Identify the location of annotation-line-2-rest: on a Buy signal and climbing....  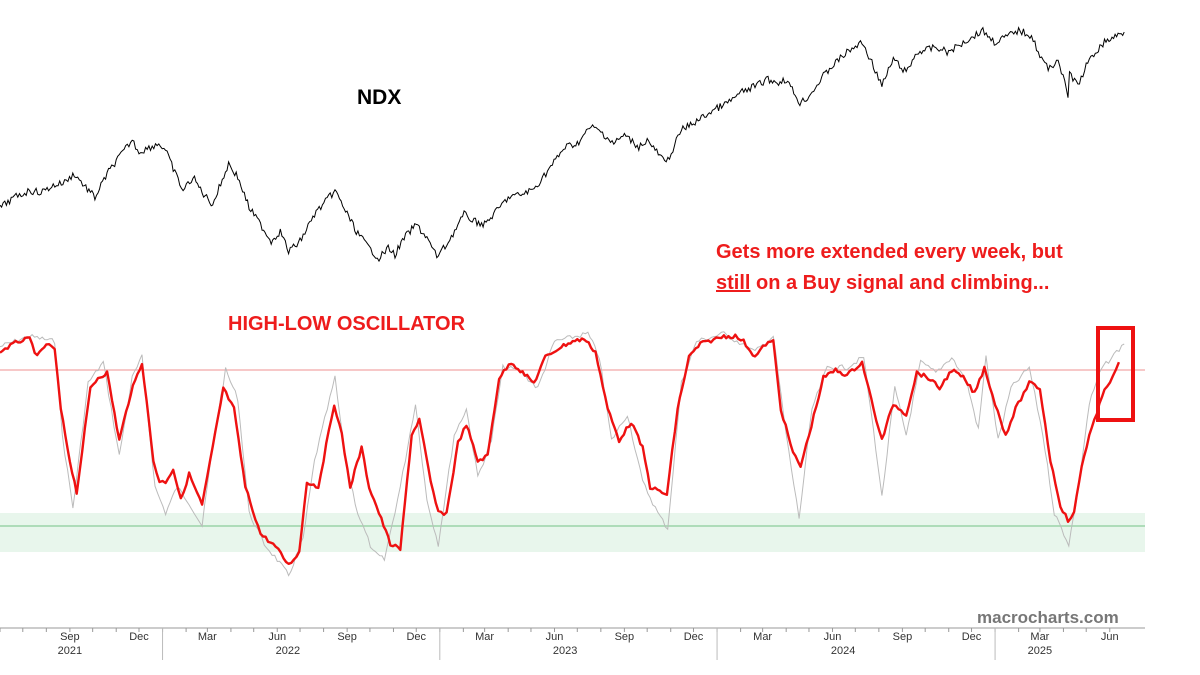
(900, 283).